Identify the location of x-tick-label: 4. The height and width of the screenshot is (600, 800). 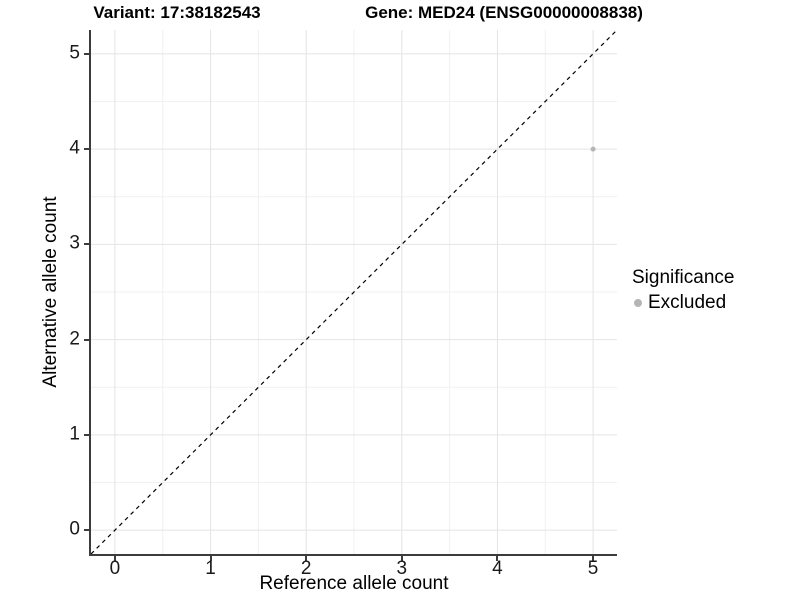
(497, 568).